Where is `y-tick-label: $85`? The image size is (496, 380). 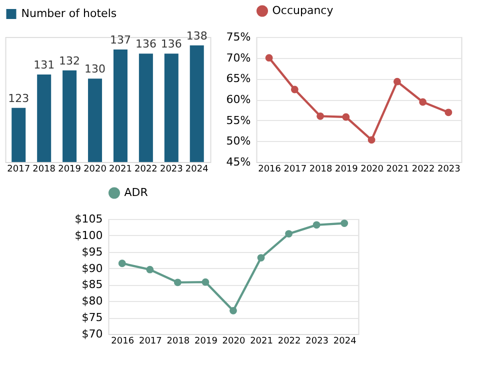 y-tick-label: $85 is located at coordinates (92, 285).